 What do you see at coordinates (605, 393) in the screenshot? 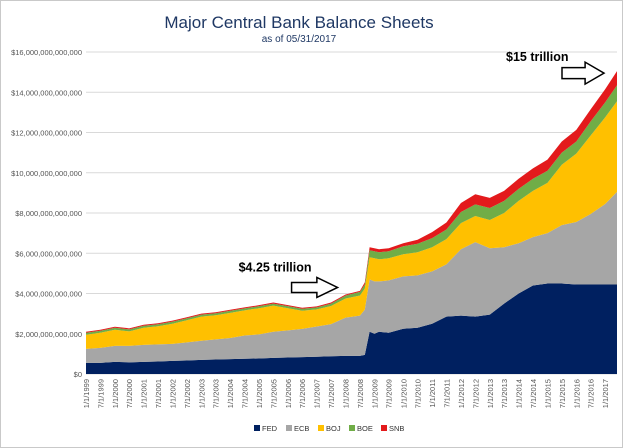
I see `x-tick-label: 1/1/2017` at bounding box center [605, 393].